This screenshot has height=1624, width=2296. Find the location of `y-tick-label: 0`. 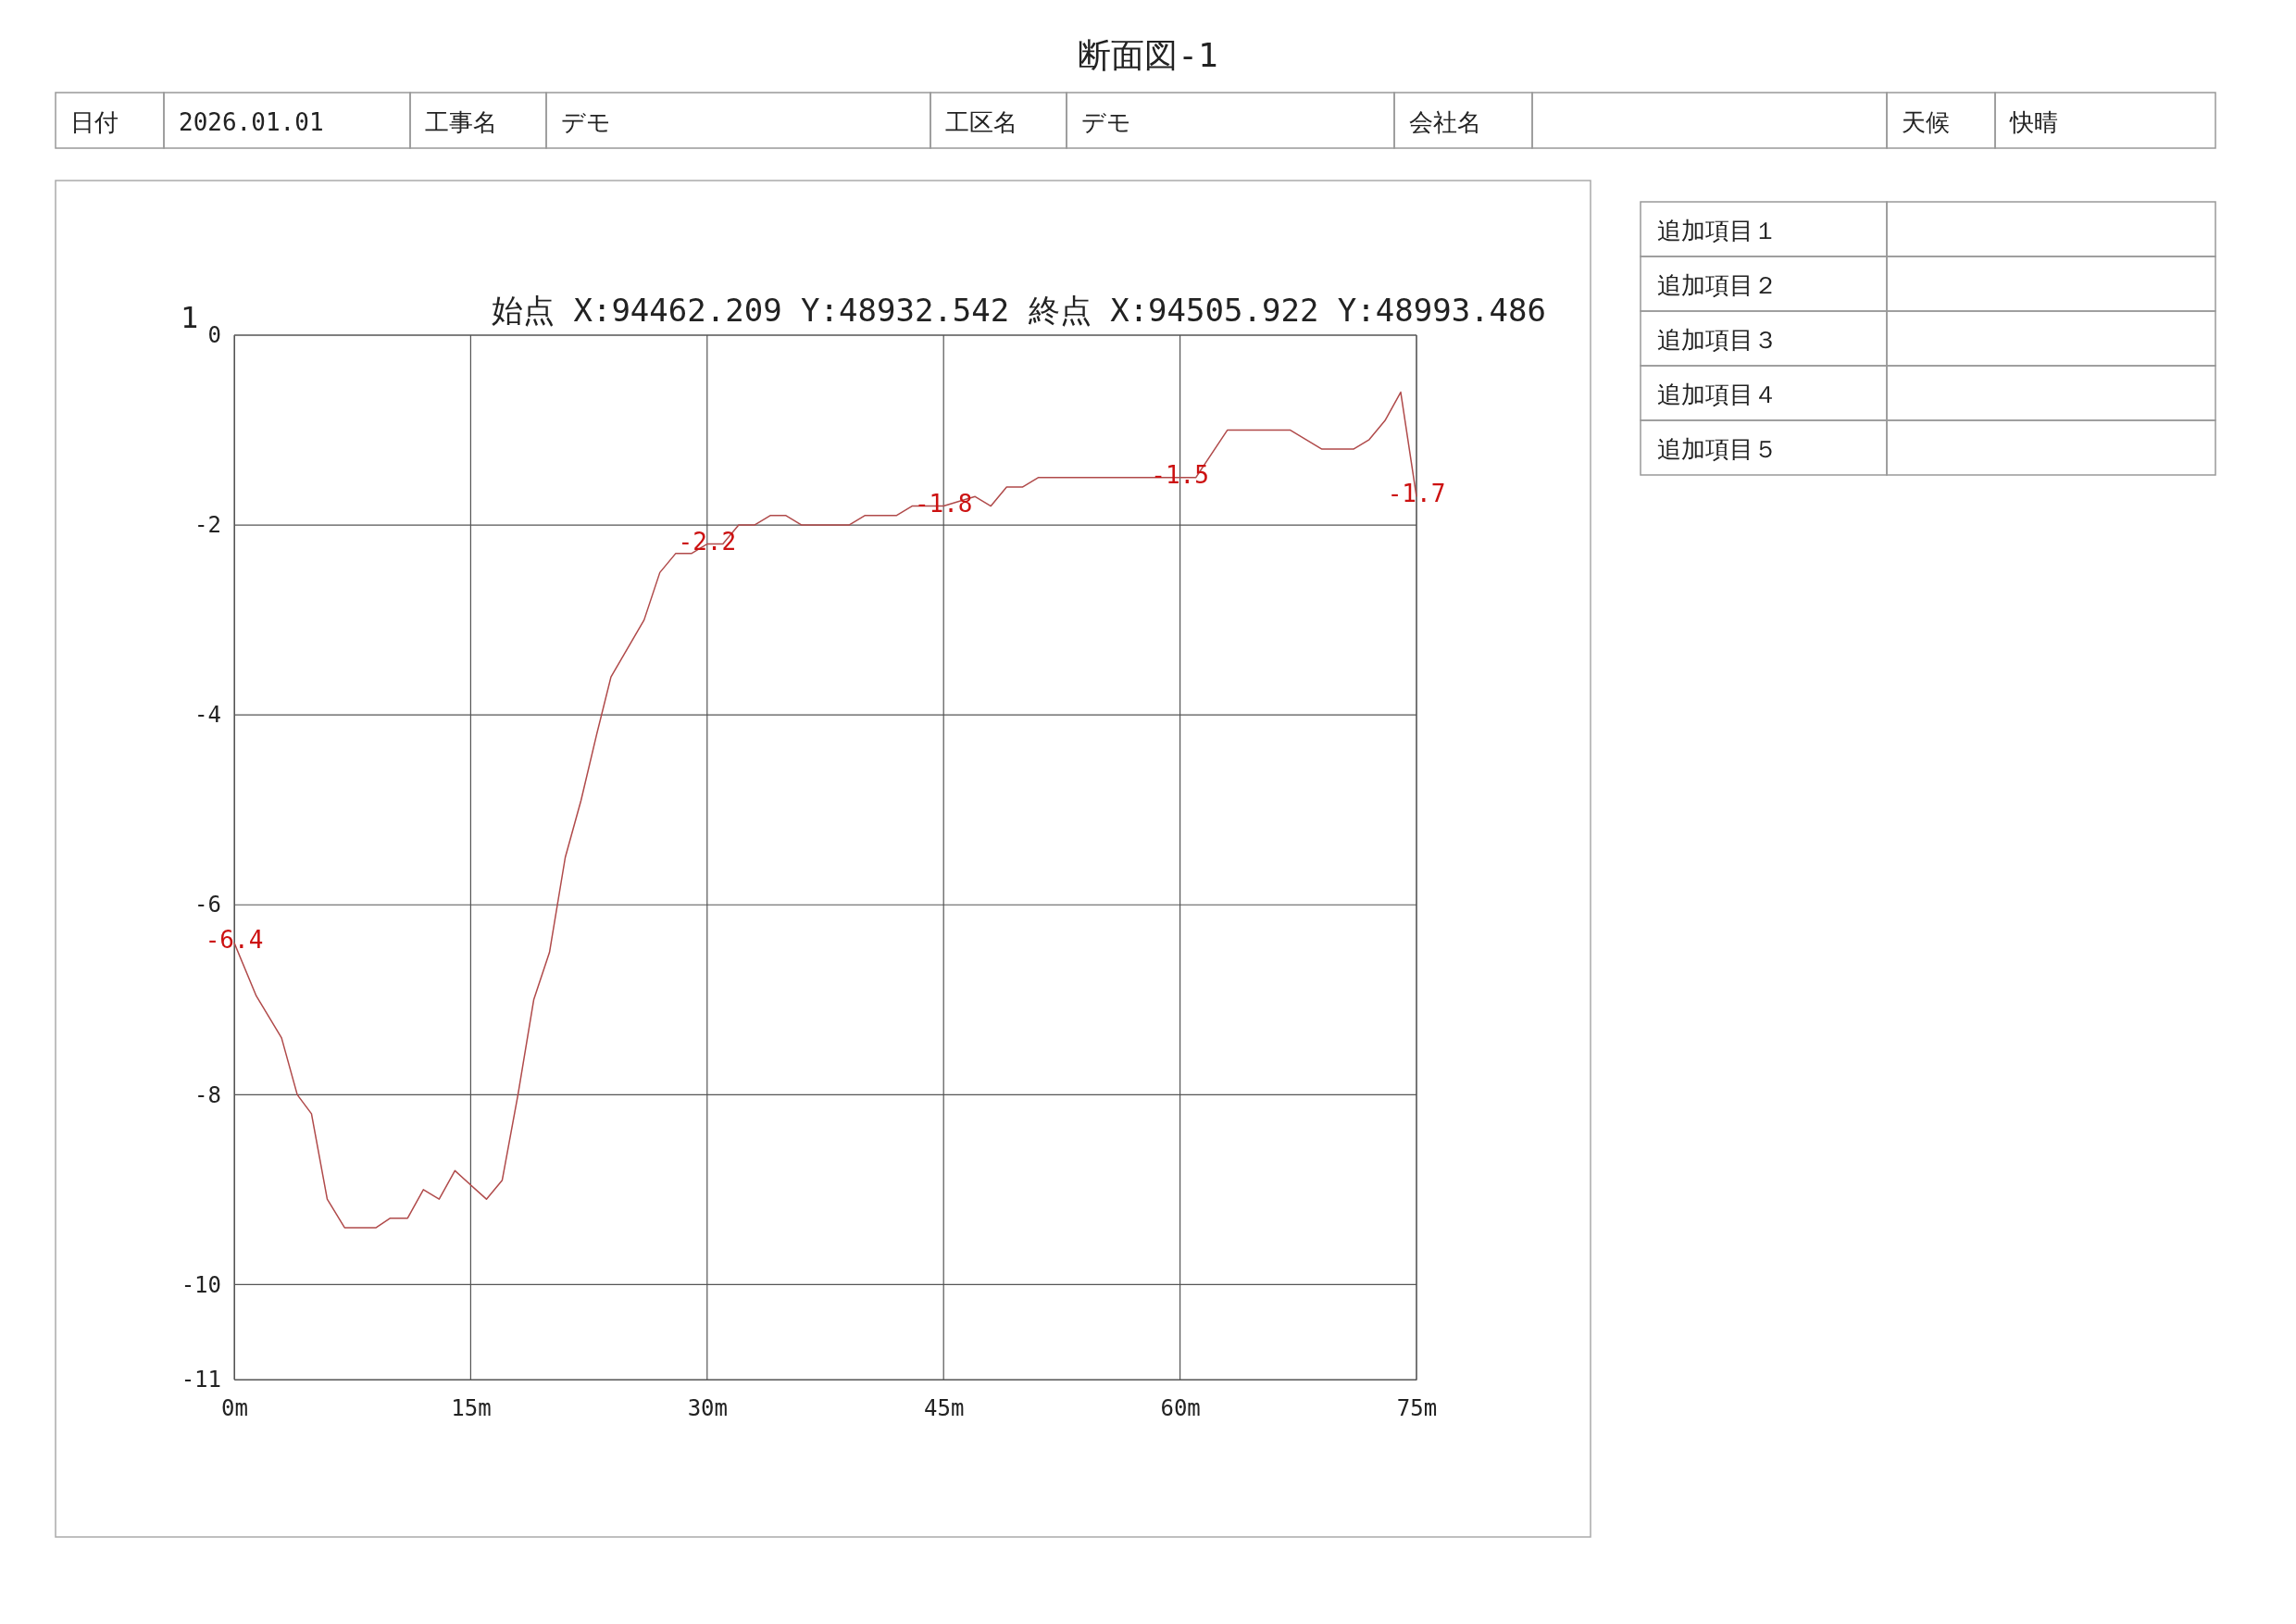

y-tick-label: 0 is located at coordinates (214, 335).